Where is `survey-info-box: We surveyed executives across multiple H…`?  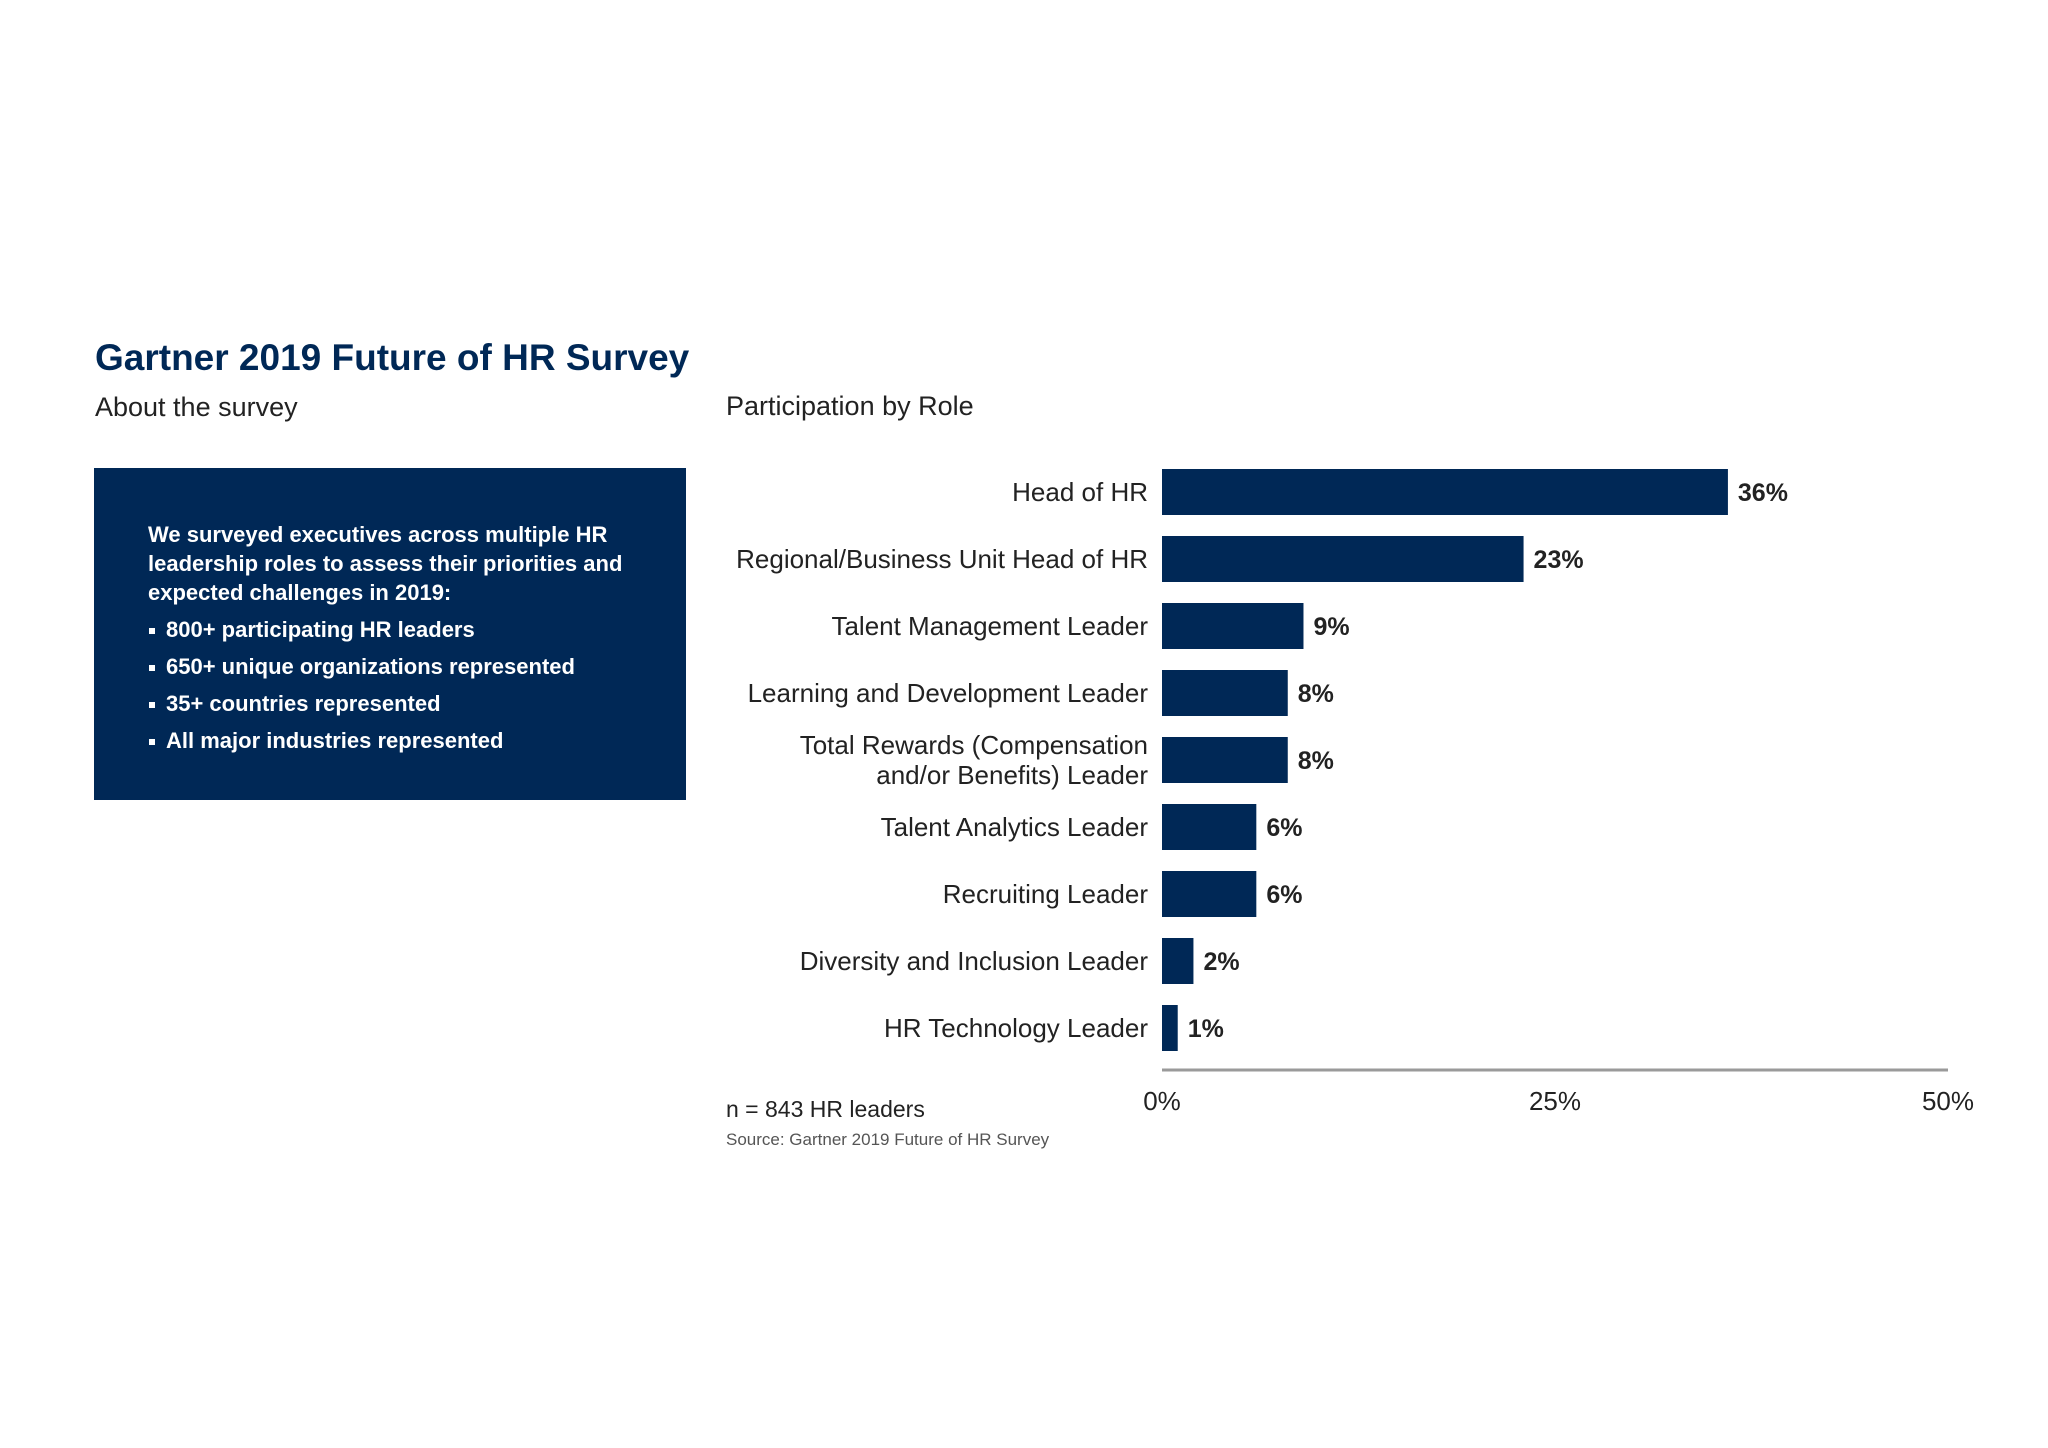 survey-info-box: We surveyed executives across multiple H… is located at coordinates (390, 634).